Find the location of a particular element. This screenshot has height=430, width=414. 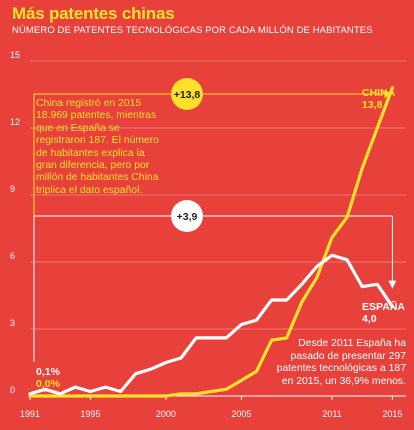

china-start-label: 0,0% is located at coordinates (48, 384).